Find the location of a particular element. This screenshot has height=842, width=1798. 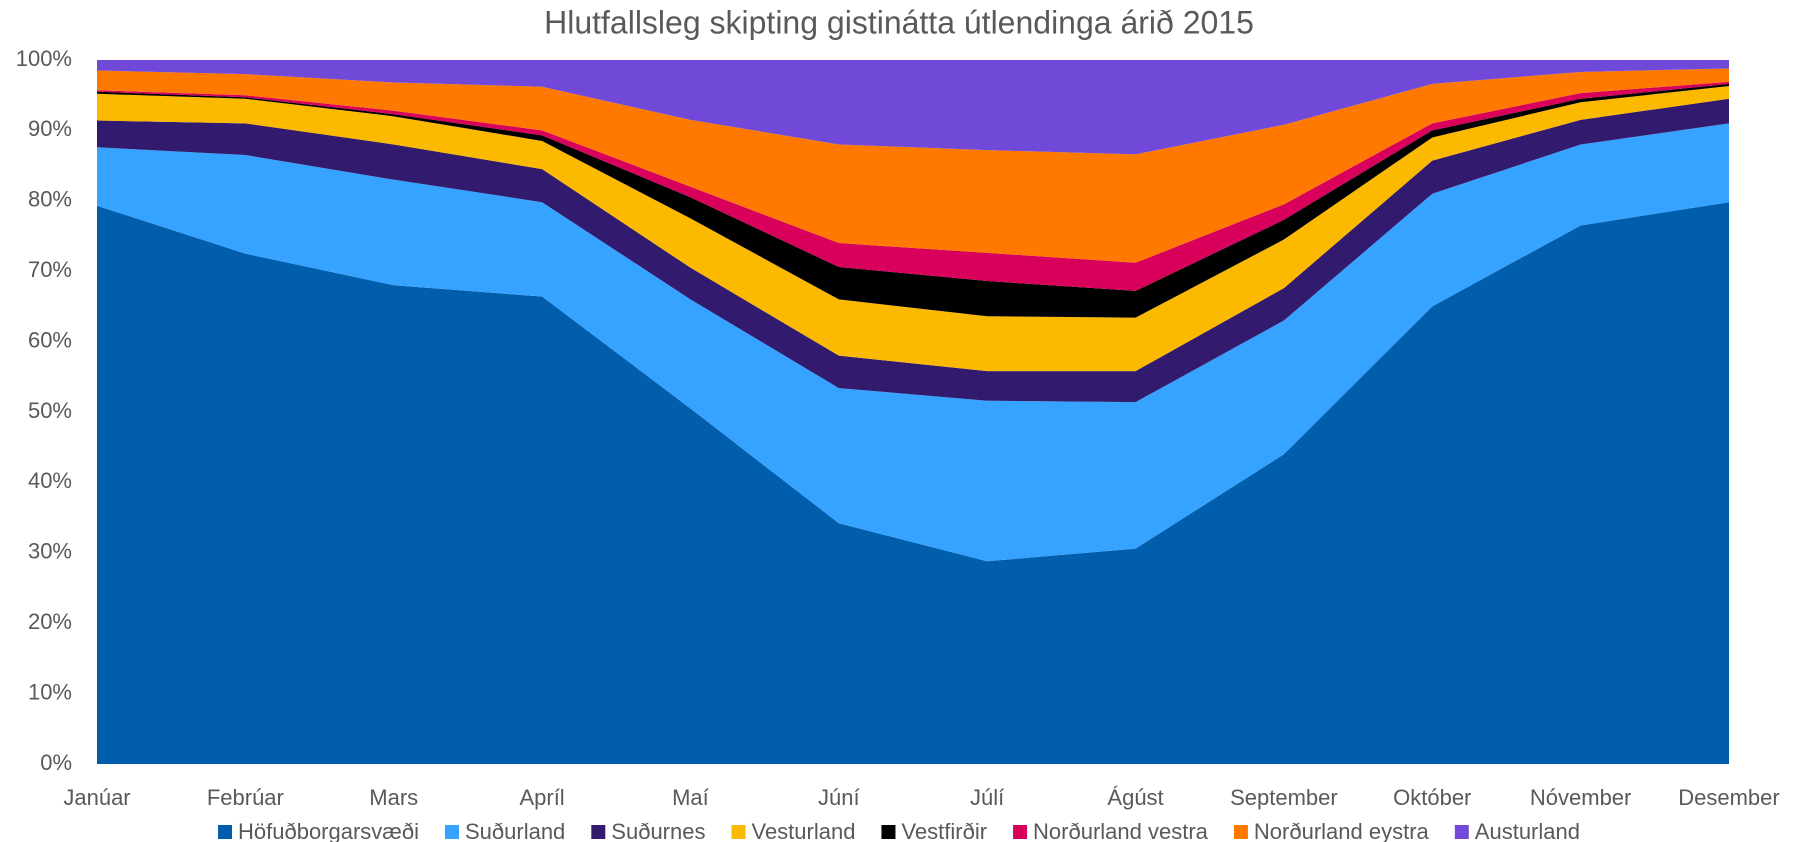

y-tick-label: 10% is located at coordinates (50, 691).